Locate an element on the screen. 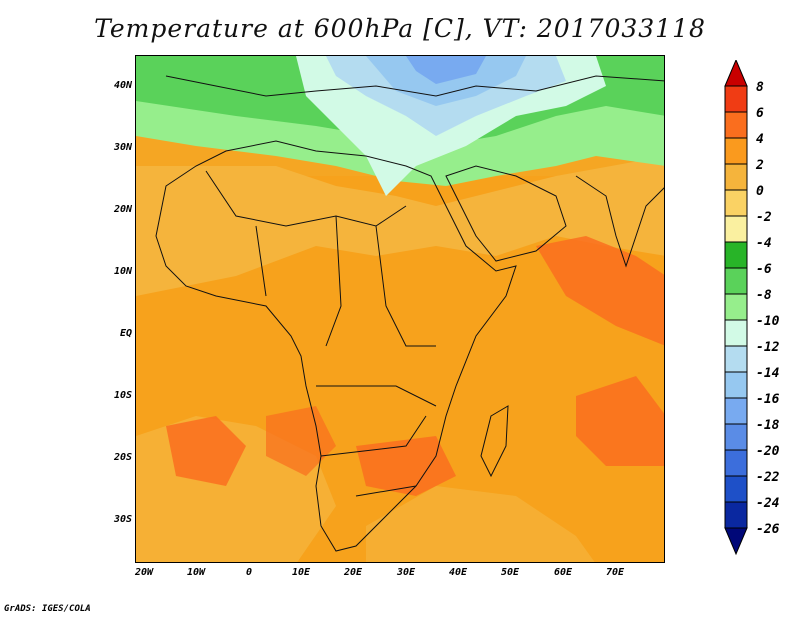  lat-label-10n: 10N is located at coordinates (122, 271).